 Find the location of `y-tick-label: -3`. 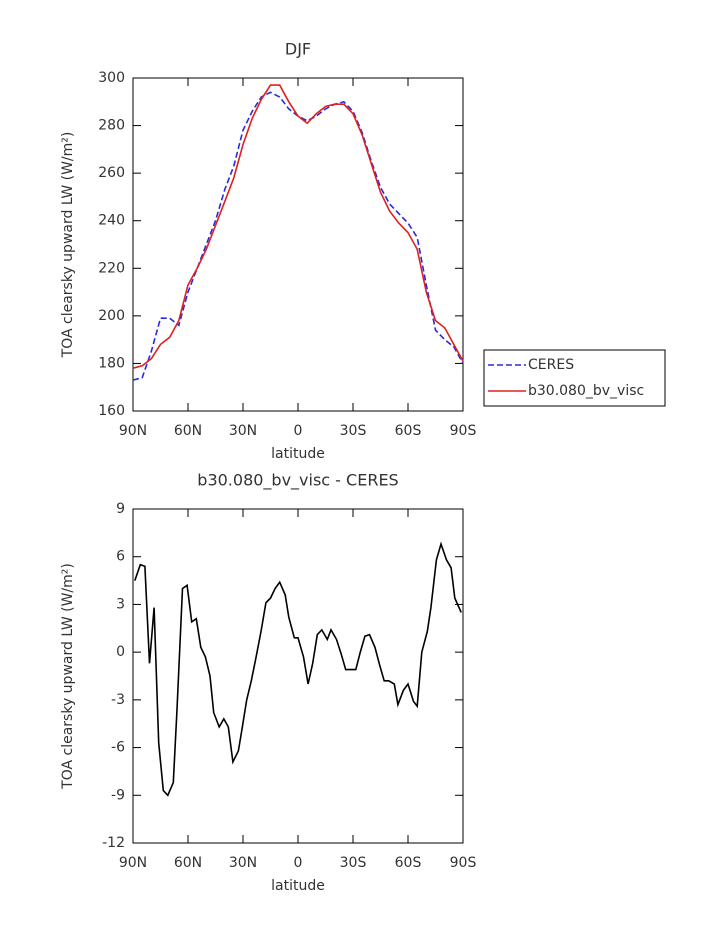

y-tick-label: -3 is located at coordinates (118, 700).